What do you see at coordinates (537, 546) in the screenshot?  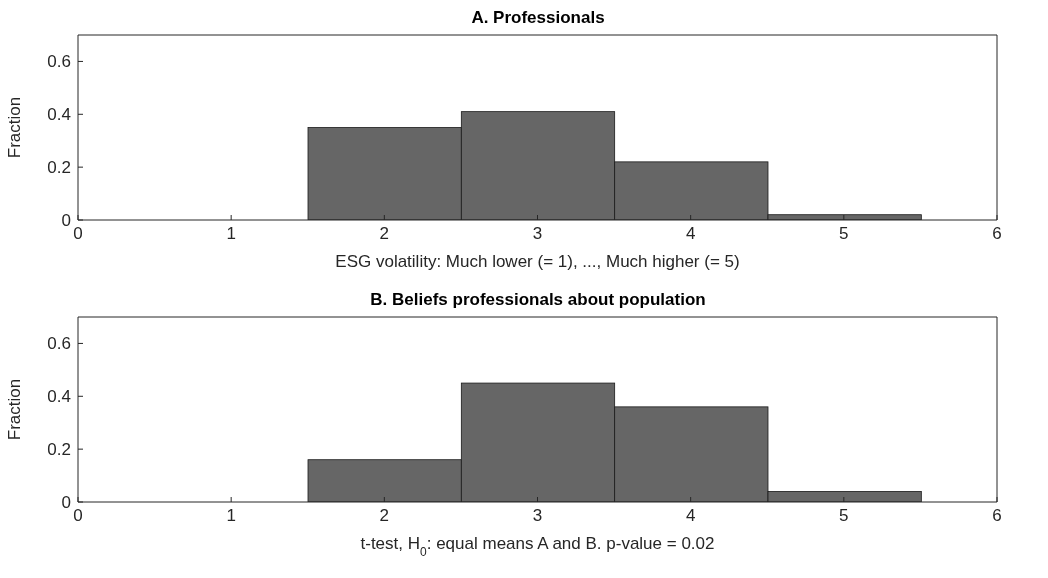 I see `x-axis-title: t-test, H$_{0}$: equal means A and B. p-value = 0.02` at bounding box center [537, 546].